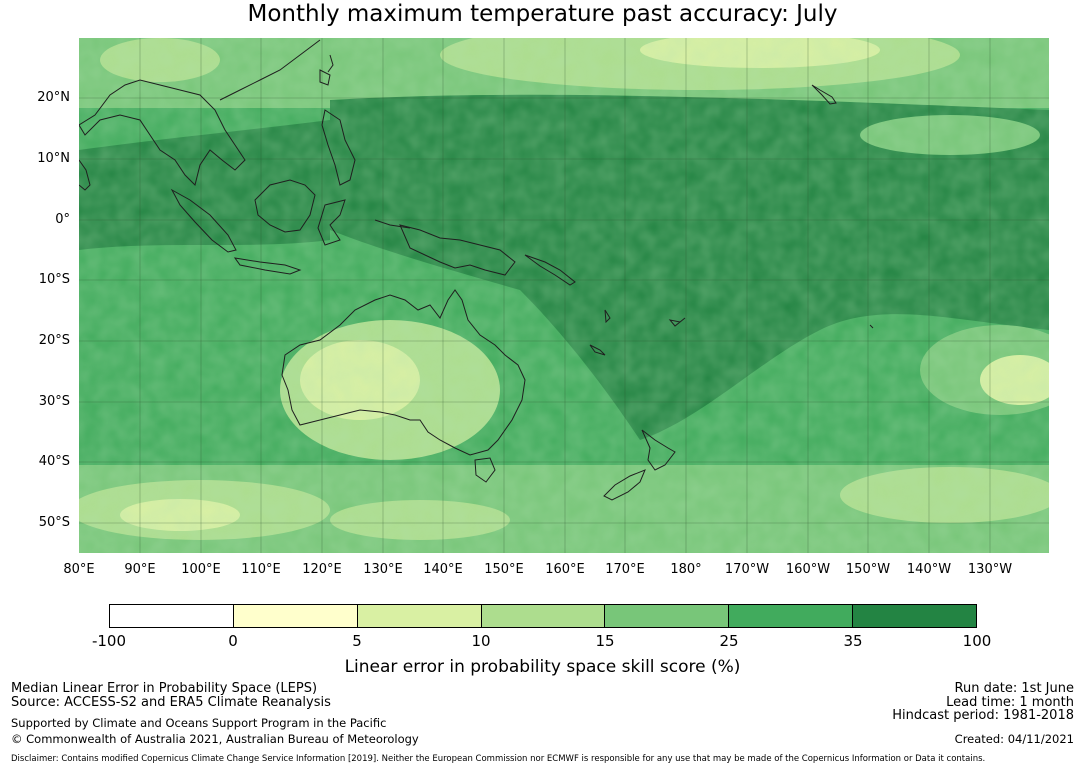 The height and width of the screenshot is (770, 1085). I want to click on lon-label: 140°E, so click(443, 569).